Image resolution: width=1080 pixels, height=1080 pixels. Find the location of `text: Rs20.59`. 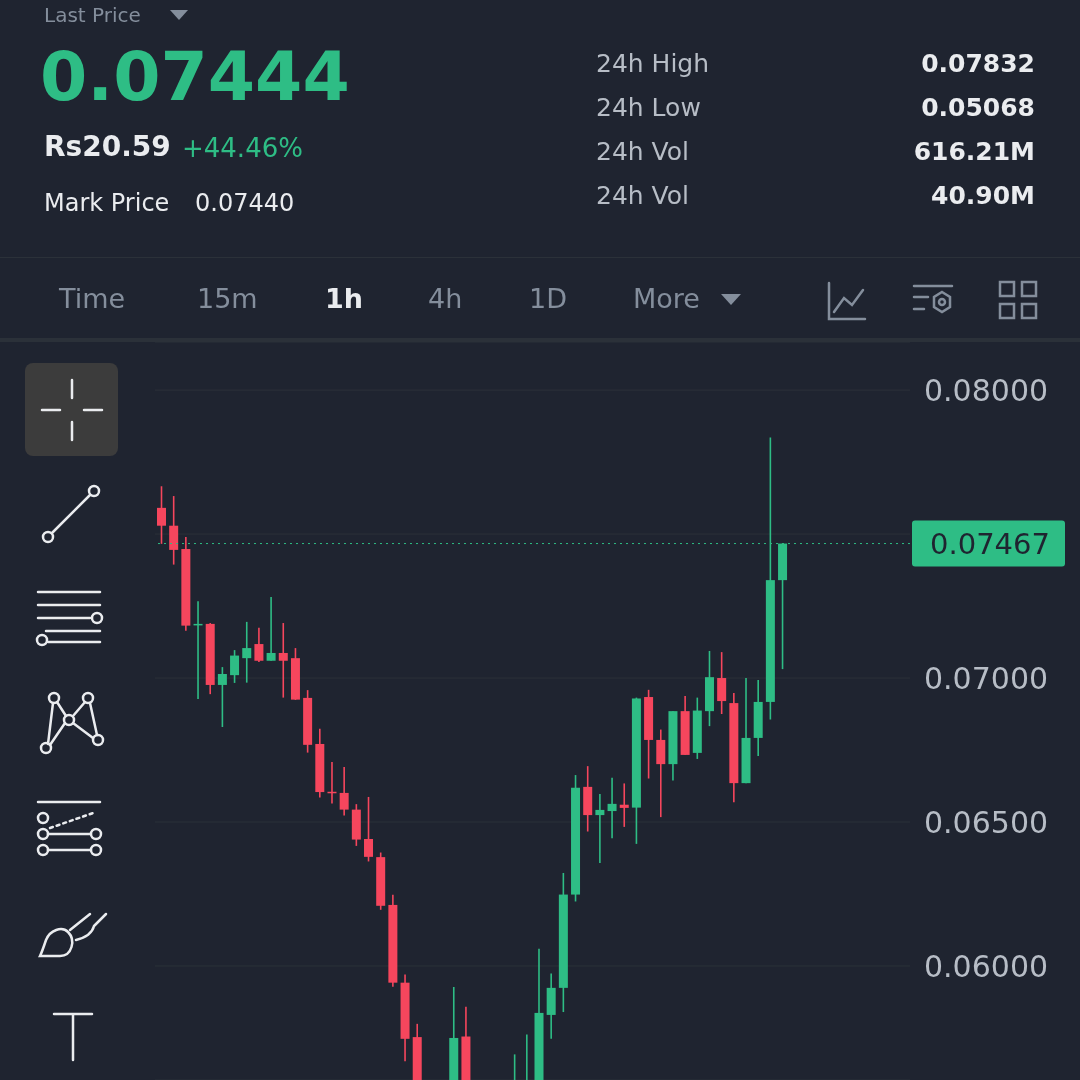

text: Rs20.59 is located at coordinates (107, 146).